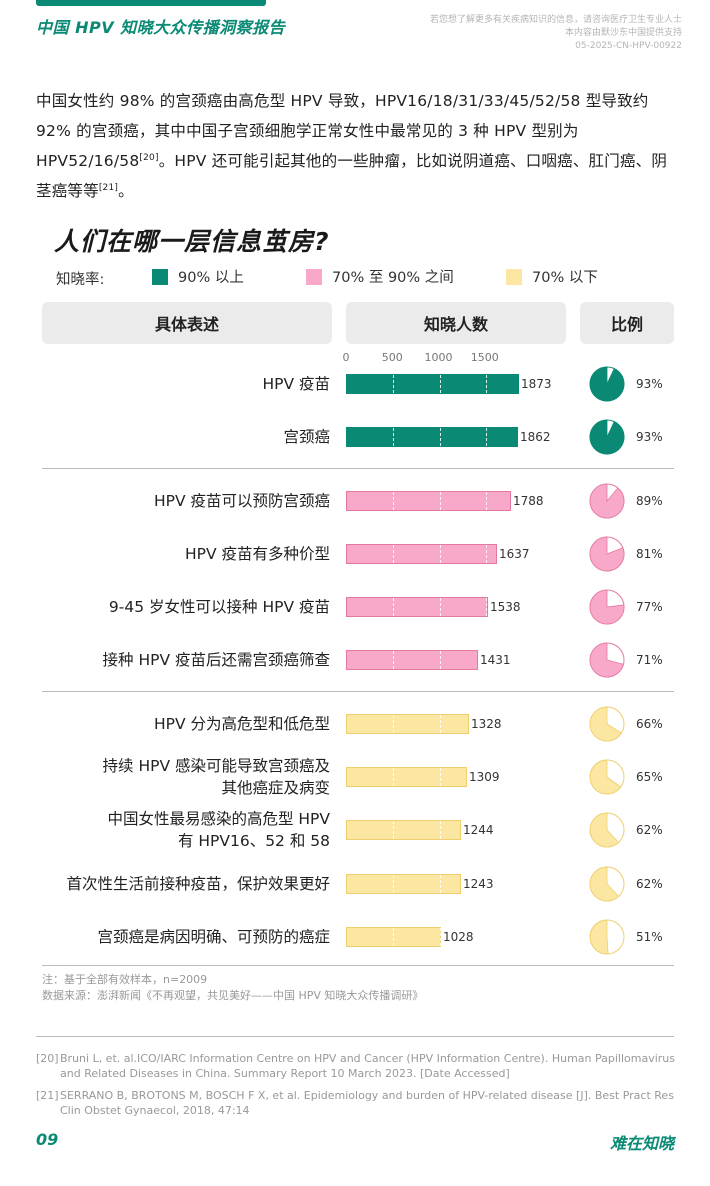 The width and height of the screenshot is (710, 1186). What do you see at coordinates (649, 937) in the screenshot?
I see `ratio-percent-label: 51%` at bounding box center [649, 937].